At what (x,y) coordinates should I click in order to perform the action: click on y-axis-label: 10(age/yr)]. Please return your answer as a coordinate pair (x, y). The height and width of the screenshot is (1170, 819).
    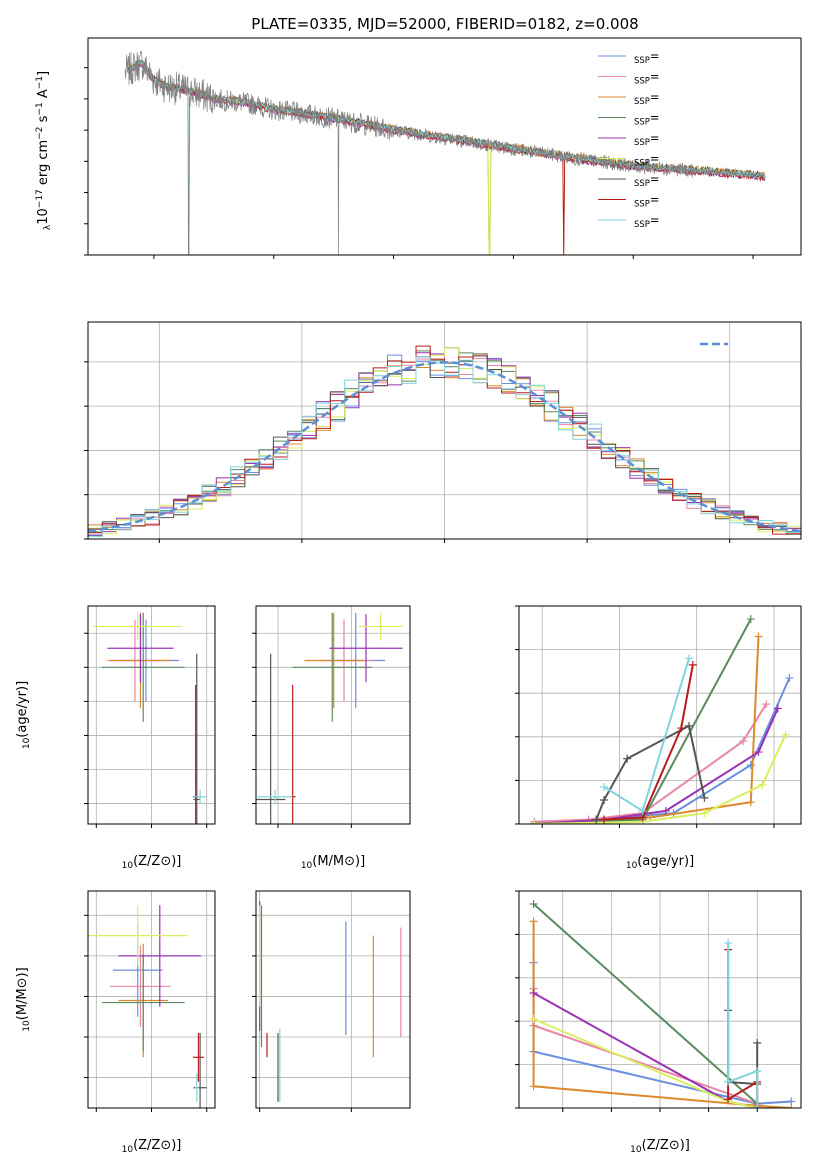
    Looking at the image, I should click on (23, 715).